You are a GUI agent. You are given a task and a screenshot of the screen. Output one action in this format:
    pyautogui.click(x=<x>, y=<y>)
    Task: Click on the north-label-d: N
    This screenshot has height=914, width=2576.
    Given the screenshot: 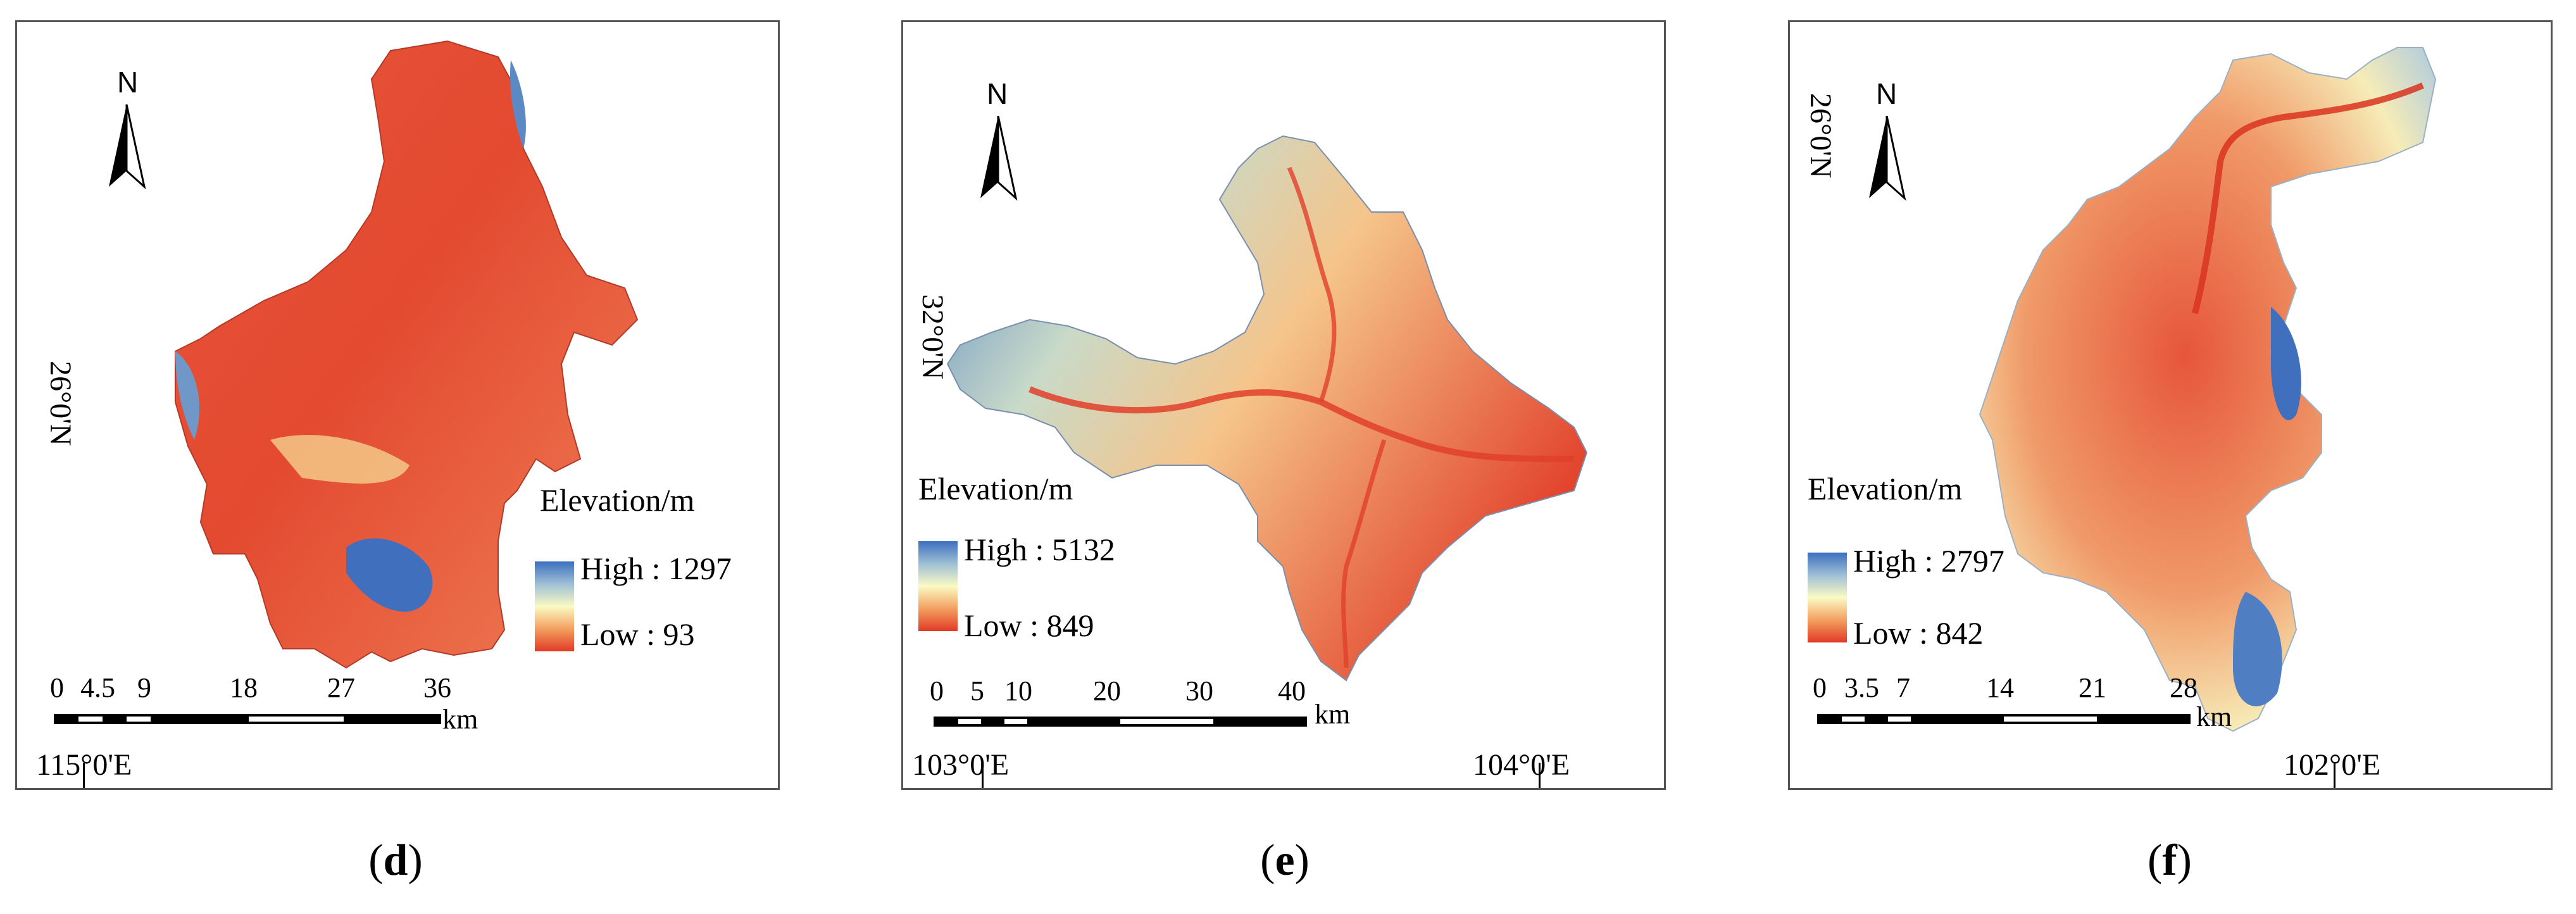 What is the action you would take?
    pyautogui.click(x=128, y=82)
    